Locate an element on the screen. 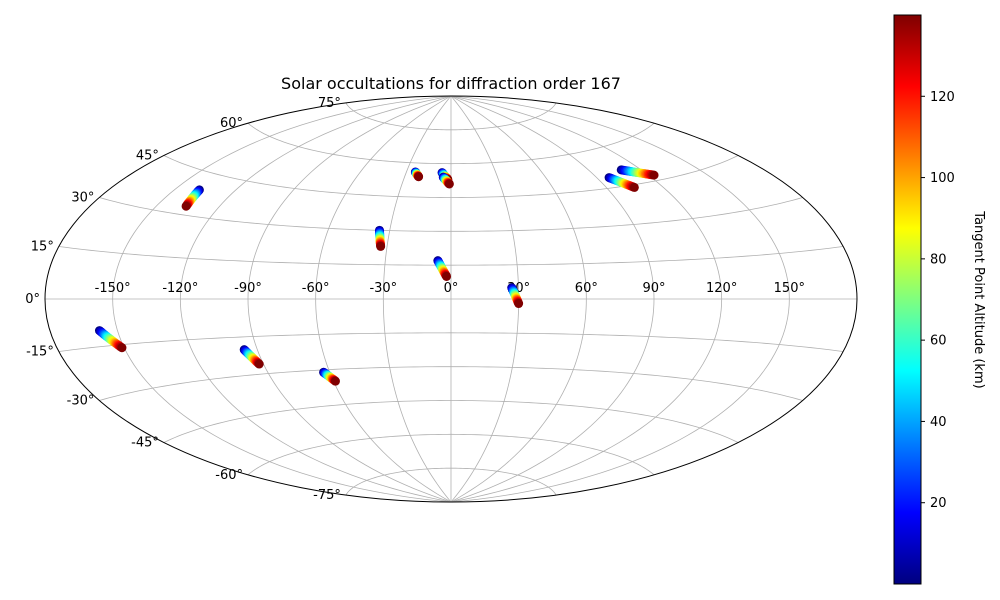 The width and height of the screenshot is (1000, 600). colorbar-ticks: 20 40 60 80 100 120 is located at coordinates (938, 300).